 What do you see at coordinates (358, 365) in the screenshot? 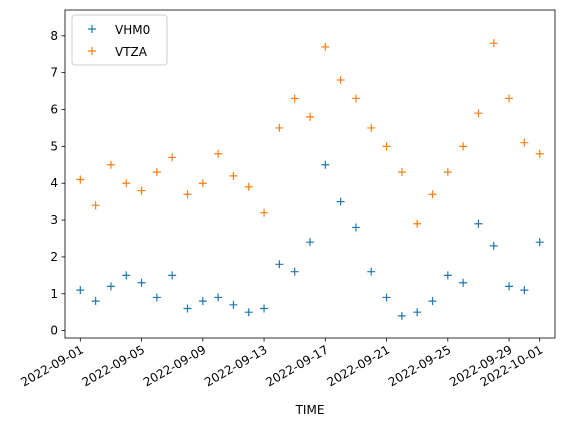
I see `x-tick-label: 2022-09-21` at bounding box center [358, 365].